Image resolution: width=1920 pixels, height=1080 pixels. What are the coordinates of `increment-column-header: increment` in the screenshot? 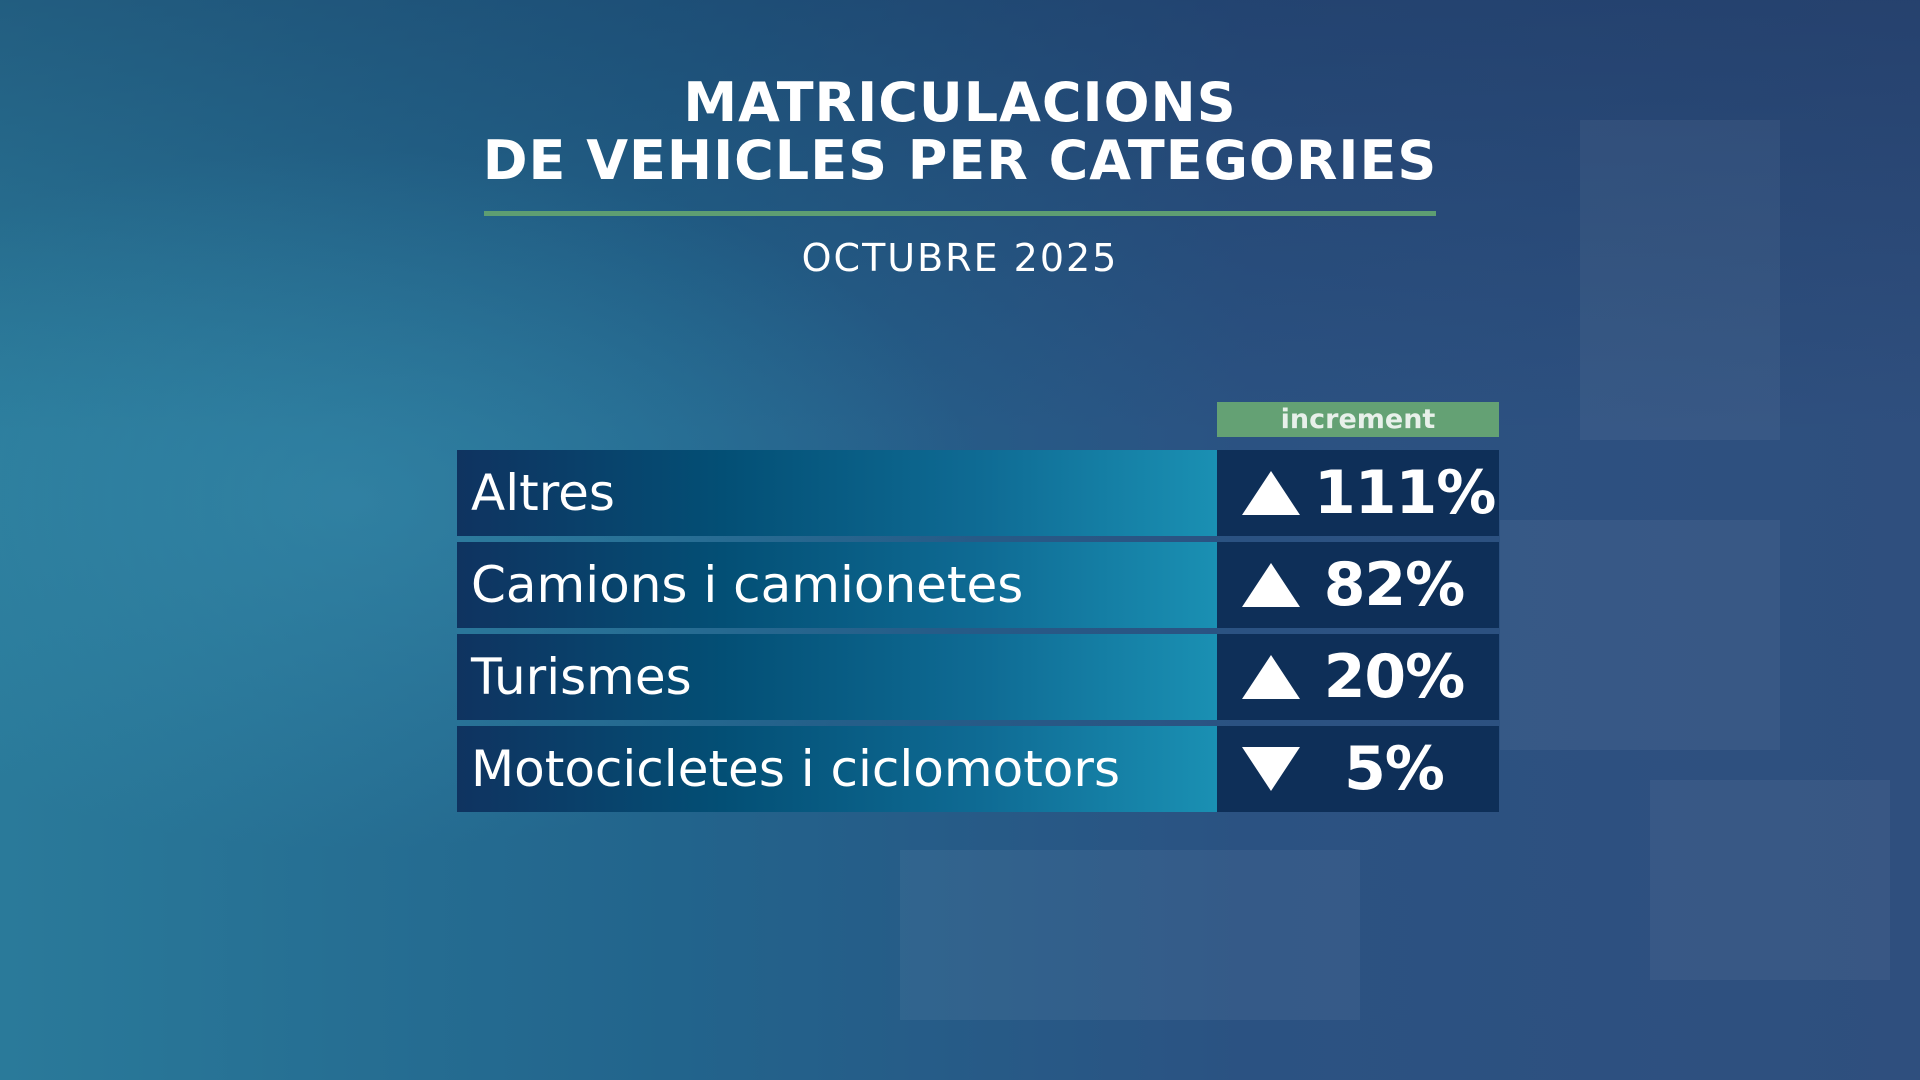 It's located at (1358, 419).